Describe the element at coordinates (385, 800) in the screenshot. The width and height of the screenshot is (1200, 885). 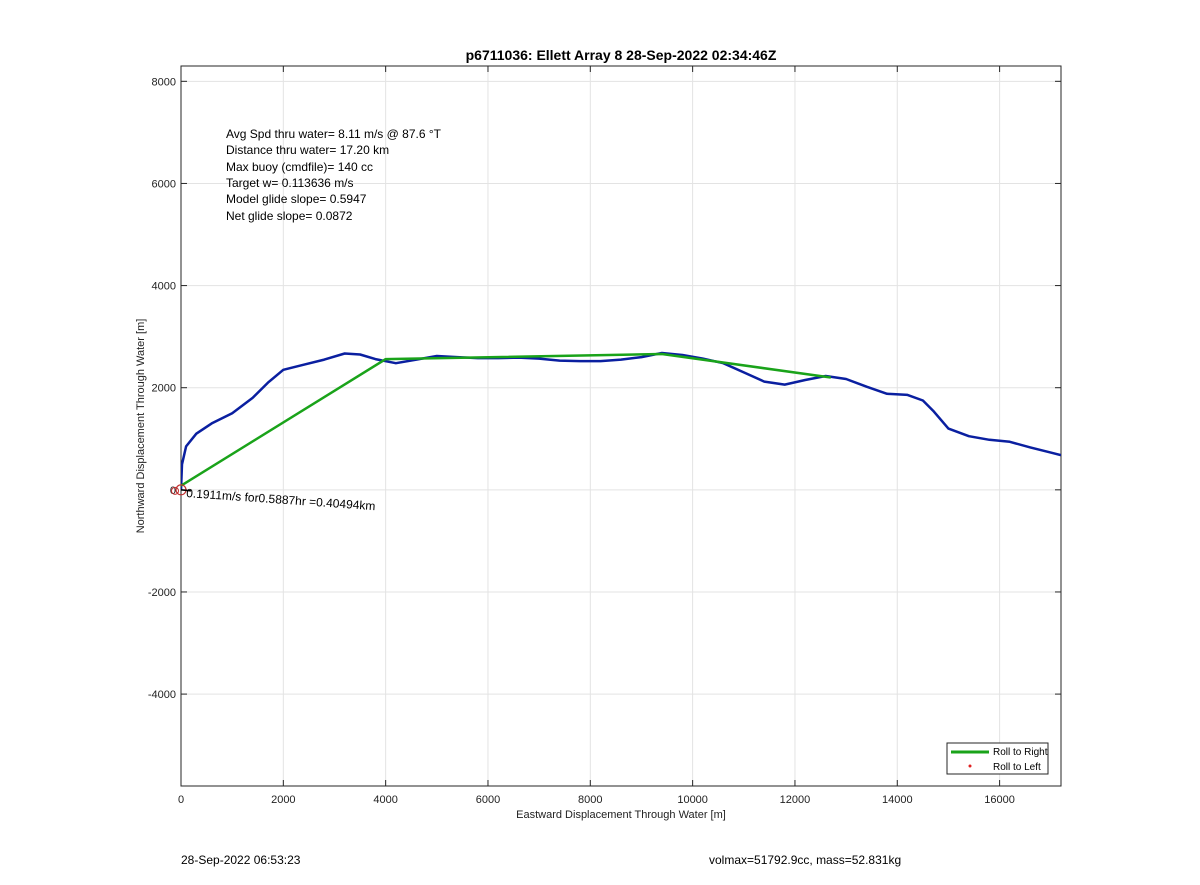
I see `x-tick-label: 4000` at that location.